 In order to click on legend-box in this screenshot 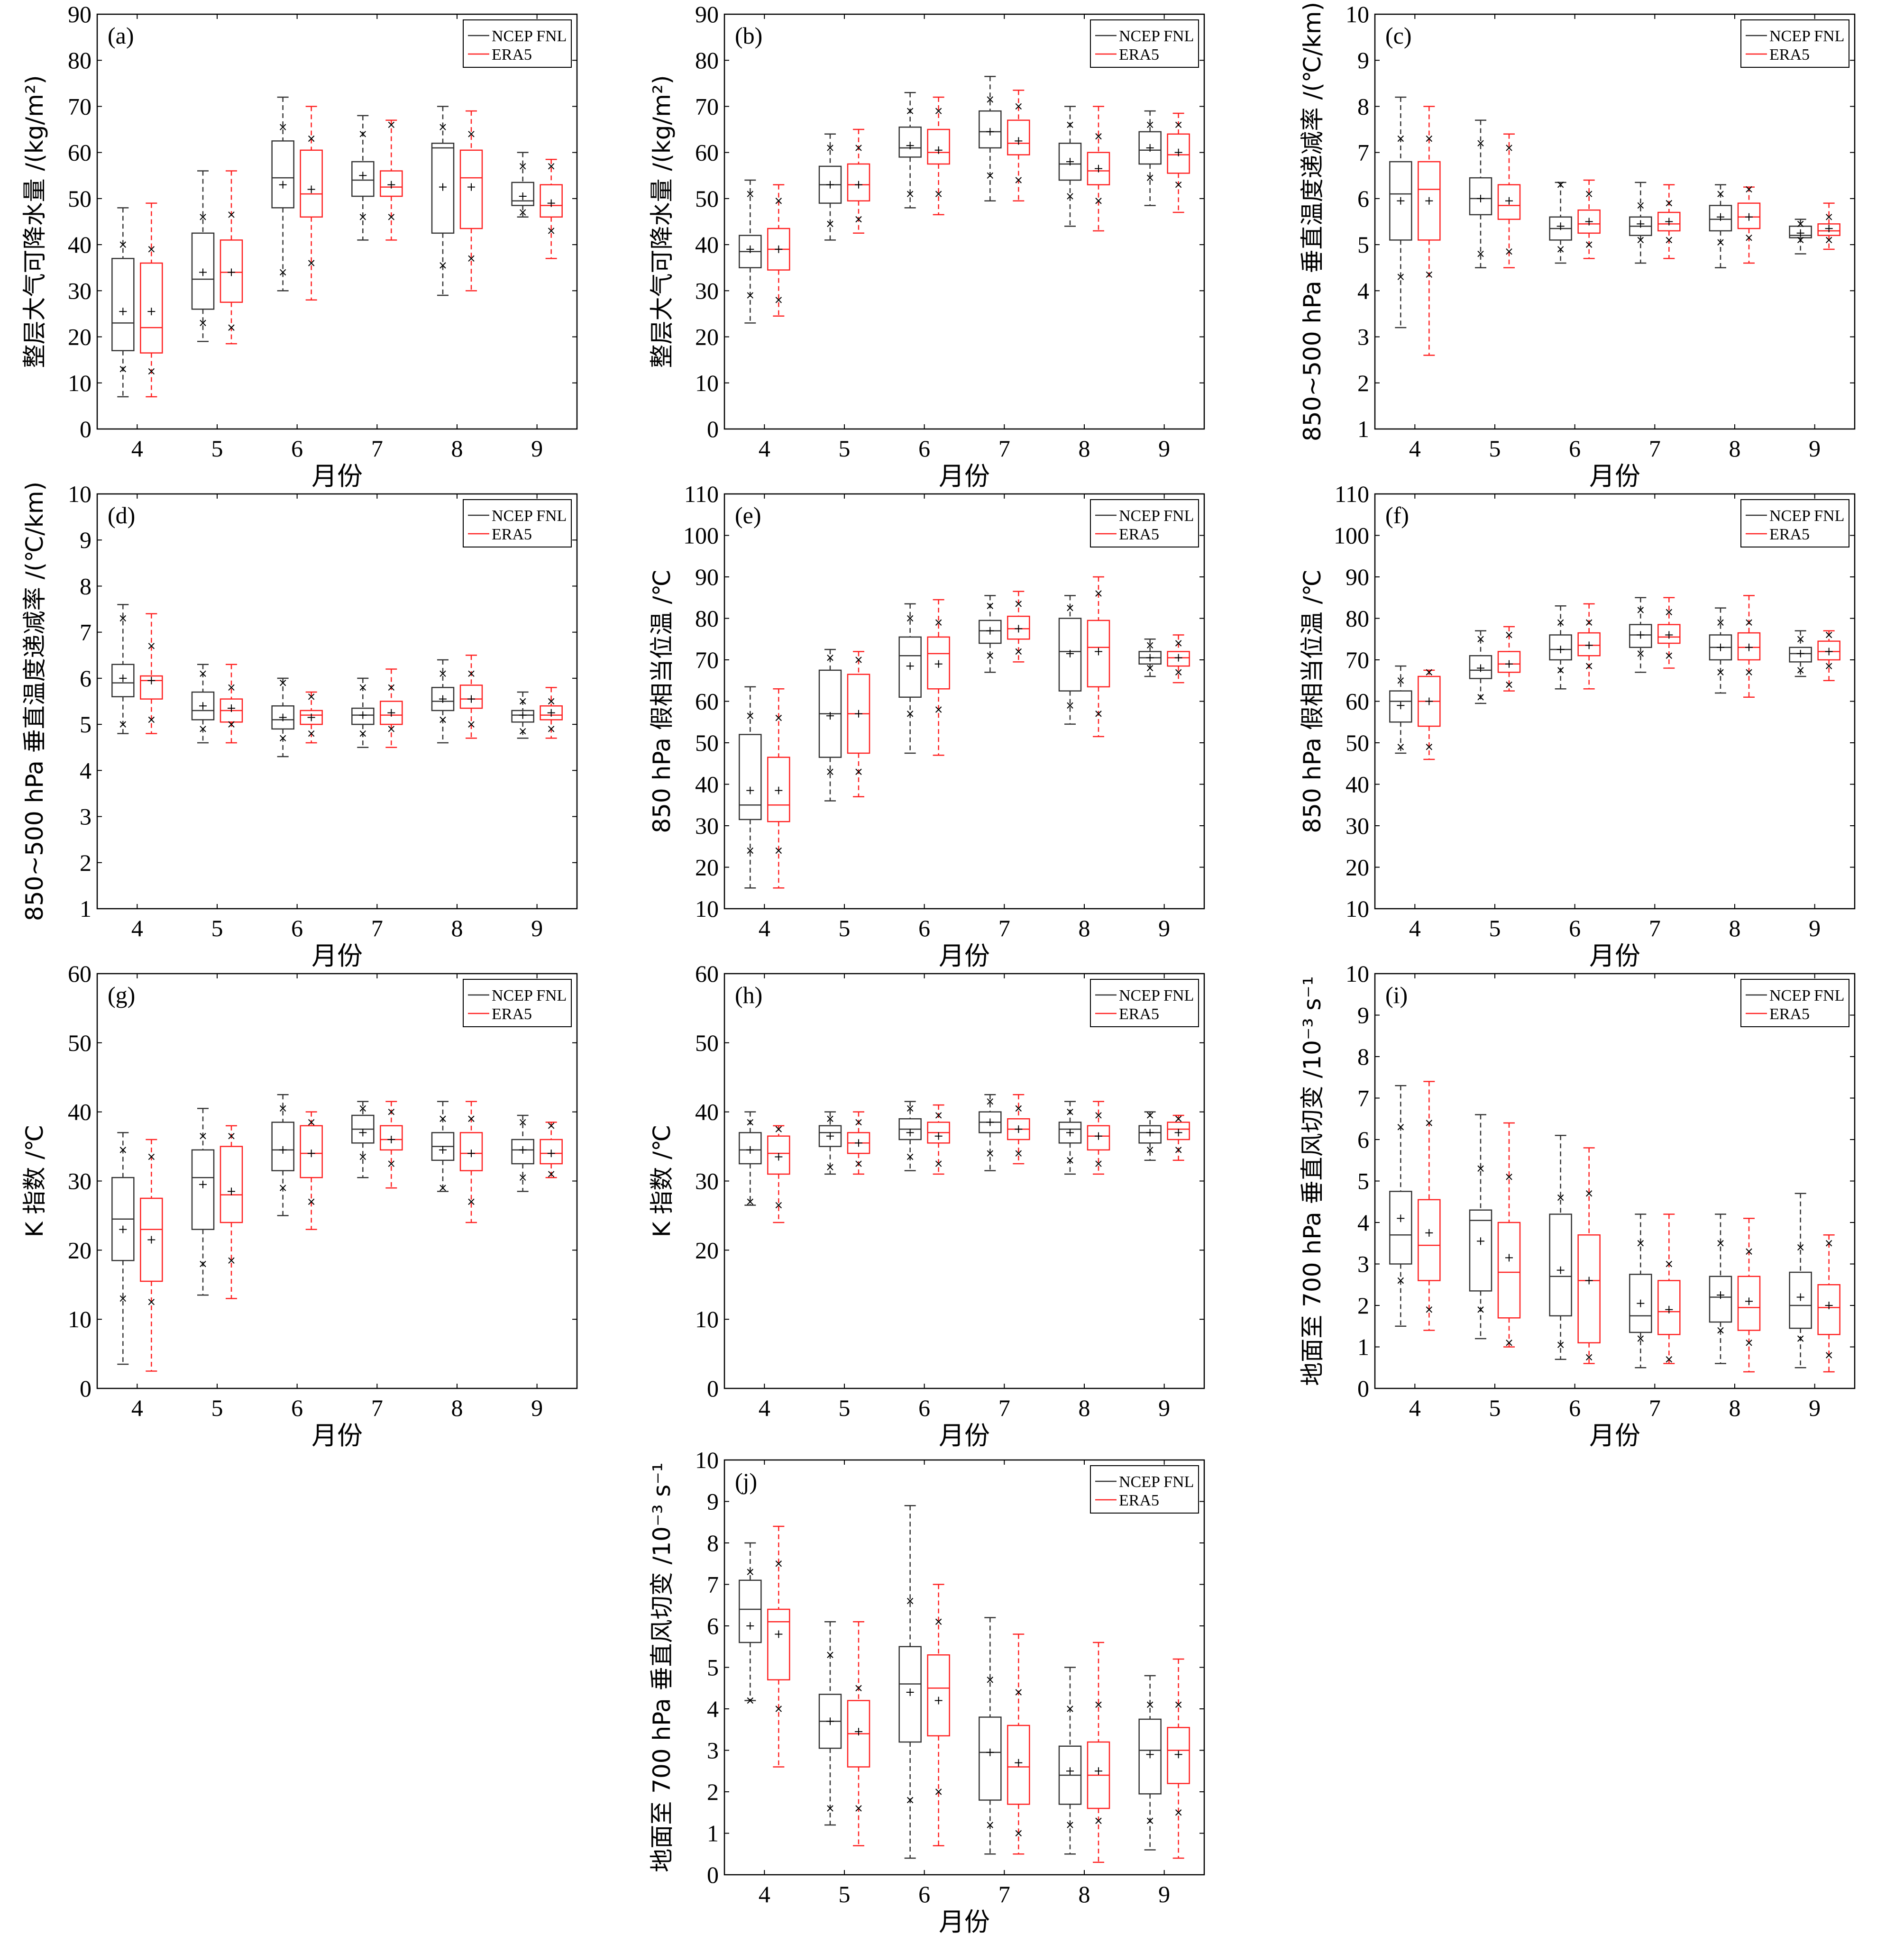, I will do `click(518, 43)`.